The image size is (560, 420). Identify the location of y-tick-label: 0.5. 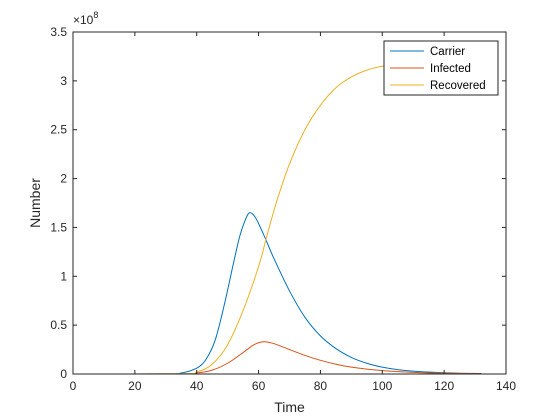
(58, 325).